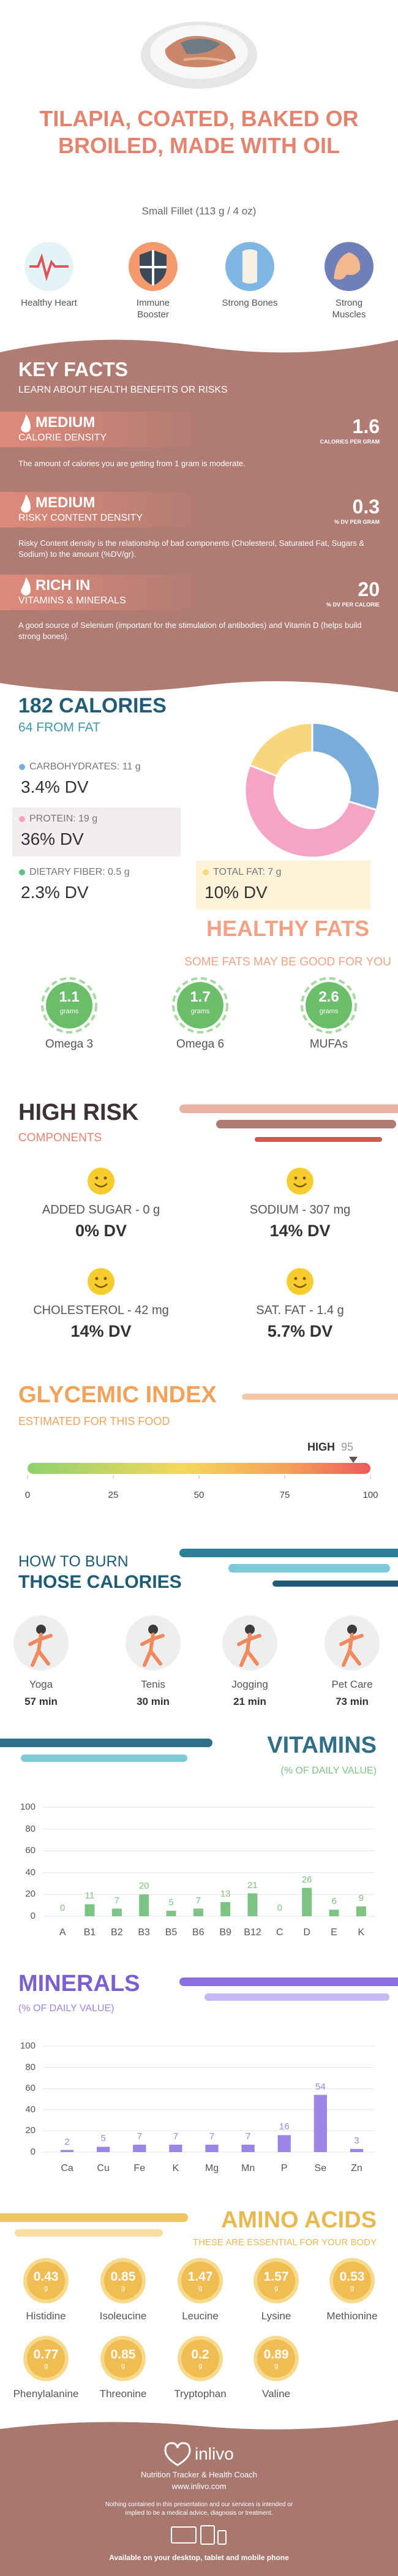 This screenshot has height=2576, width=398. Describe the element at coordinates (73, 369) in the screenshot. I see `key-facts-title: KEY FACTS` at that location.